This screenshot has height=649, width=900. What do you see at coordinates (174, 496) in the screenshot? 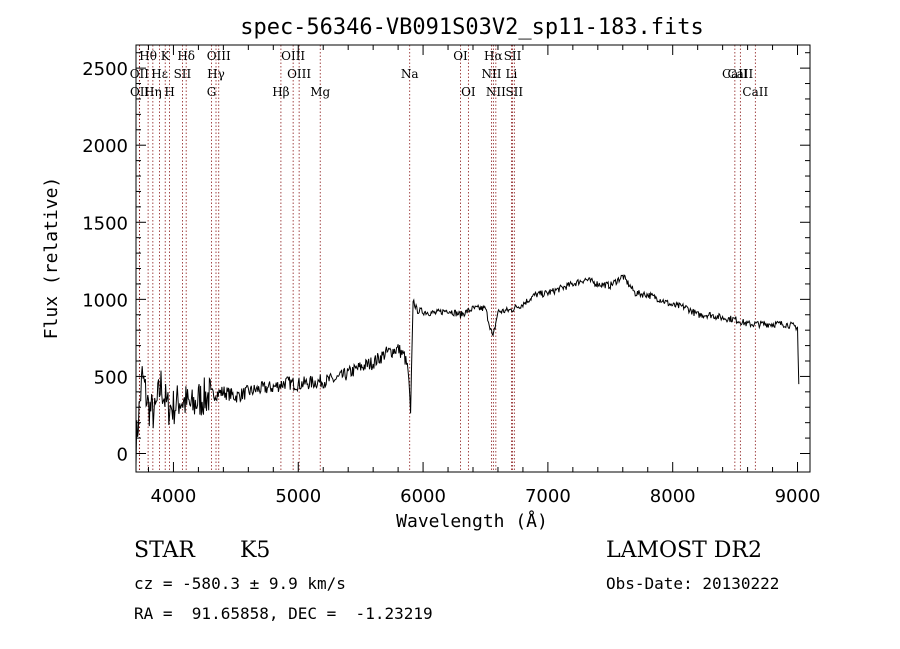
I see `x-tick-label: 4000` at bounding box center [174, 496].